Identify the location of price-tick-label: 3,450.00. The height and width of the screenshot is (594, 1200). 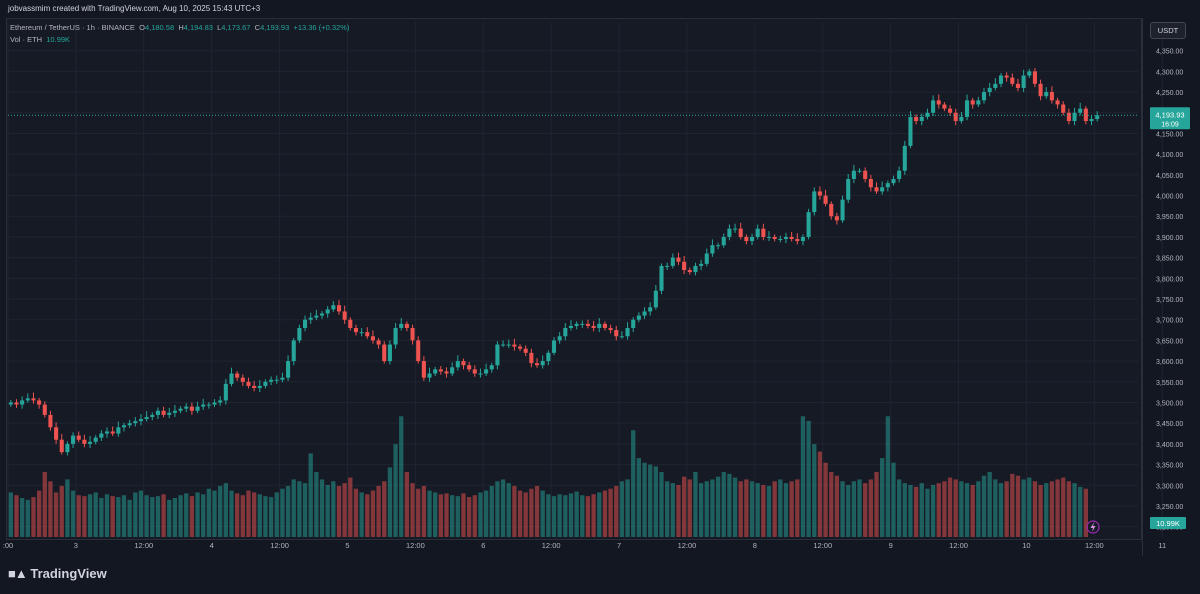
(1169, 424).